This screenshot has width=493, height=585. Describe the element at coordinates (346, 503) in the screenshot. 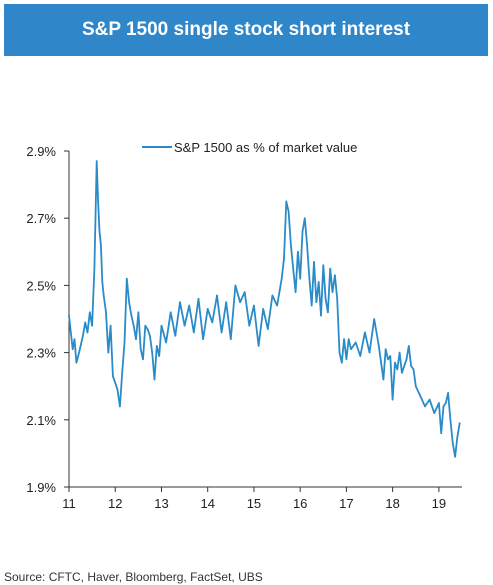

I see `x-tick-label: 17` at that location.